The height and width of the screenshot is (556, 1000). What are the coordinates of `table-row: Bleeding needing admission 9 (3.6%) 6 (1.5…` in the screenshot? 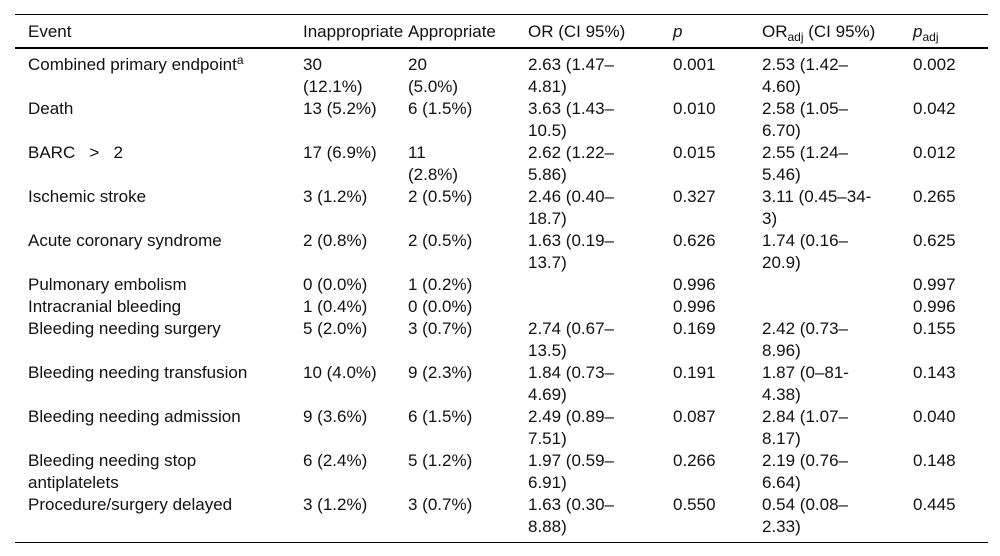 It's located at (501, 428).